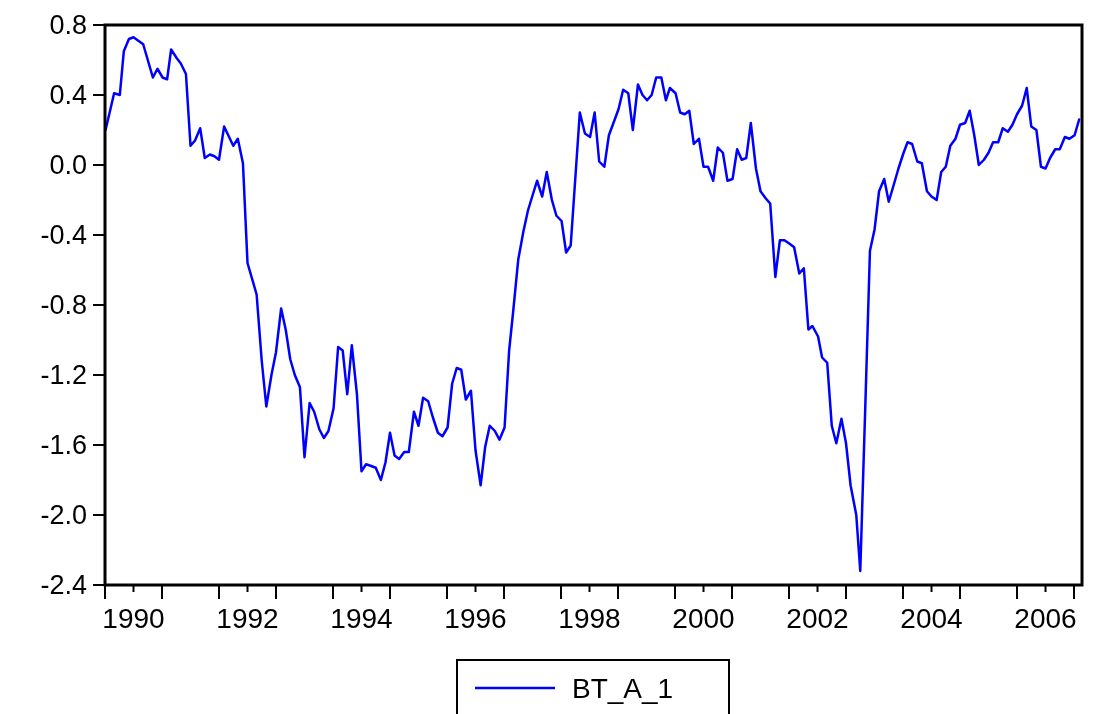 The image size is (1095, 714). What do you see at coordinates (68, 25) in the screenshot?
I see `y-tick-label: 0.8` at bounding box center [68, 25].